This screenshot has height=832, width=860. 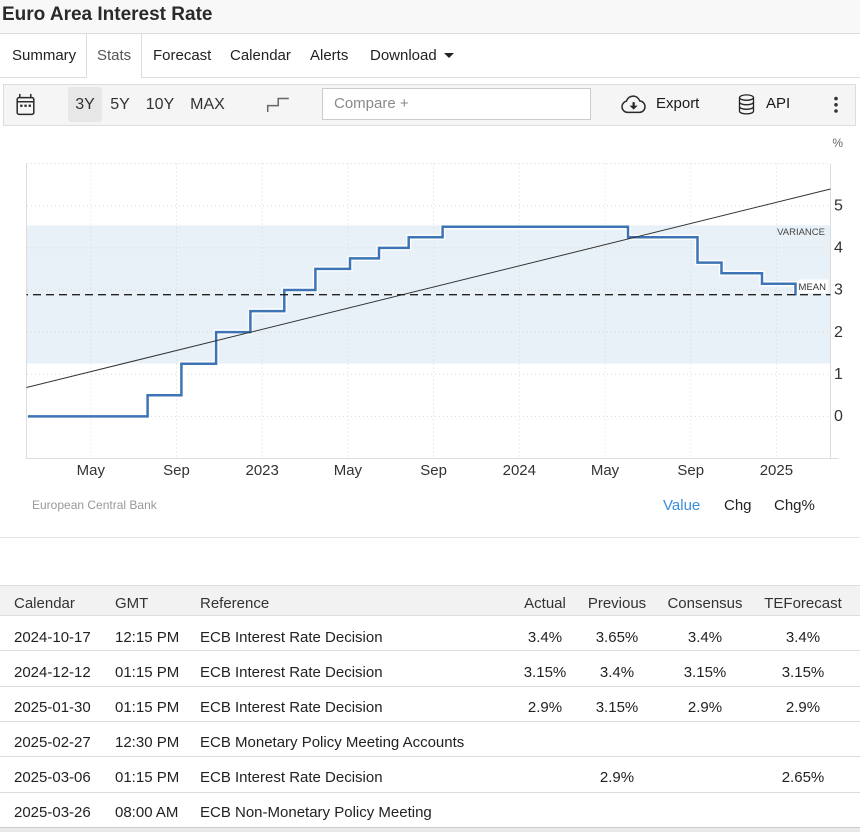 I want to click on svg-text: 1, so click(x=838, y=374).